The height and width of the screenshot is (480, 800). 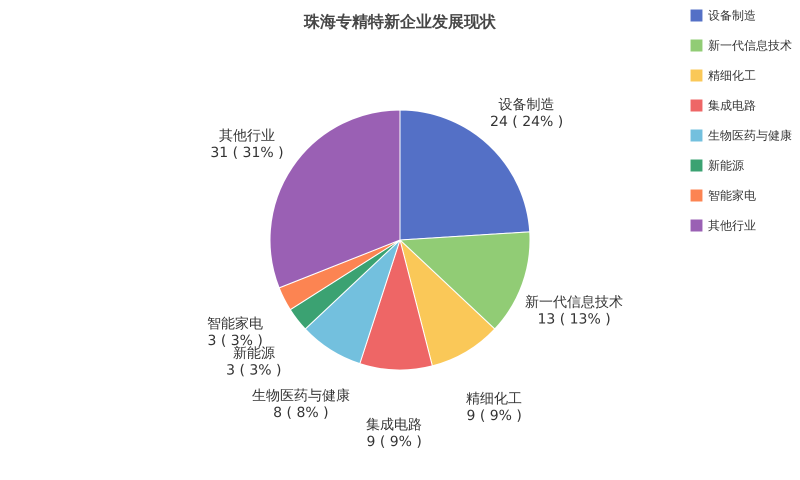 What do you see at coordinates (301, 413) in the screenshot?
I see `data-label: 8 ( 8% )` at bounding box center [301, 413].